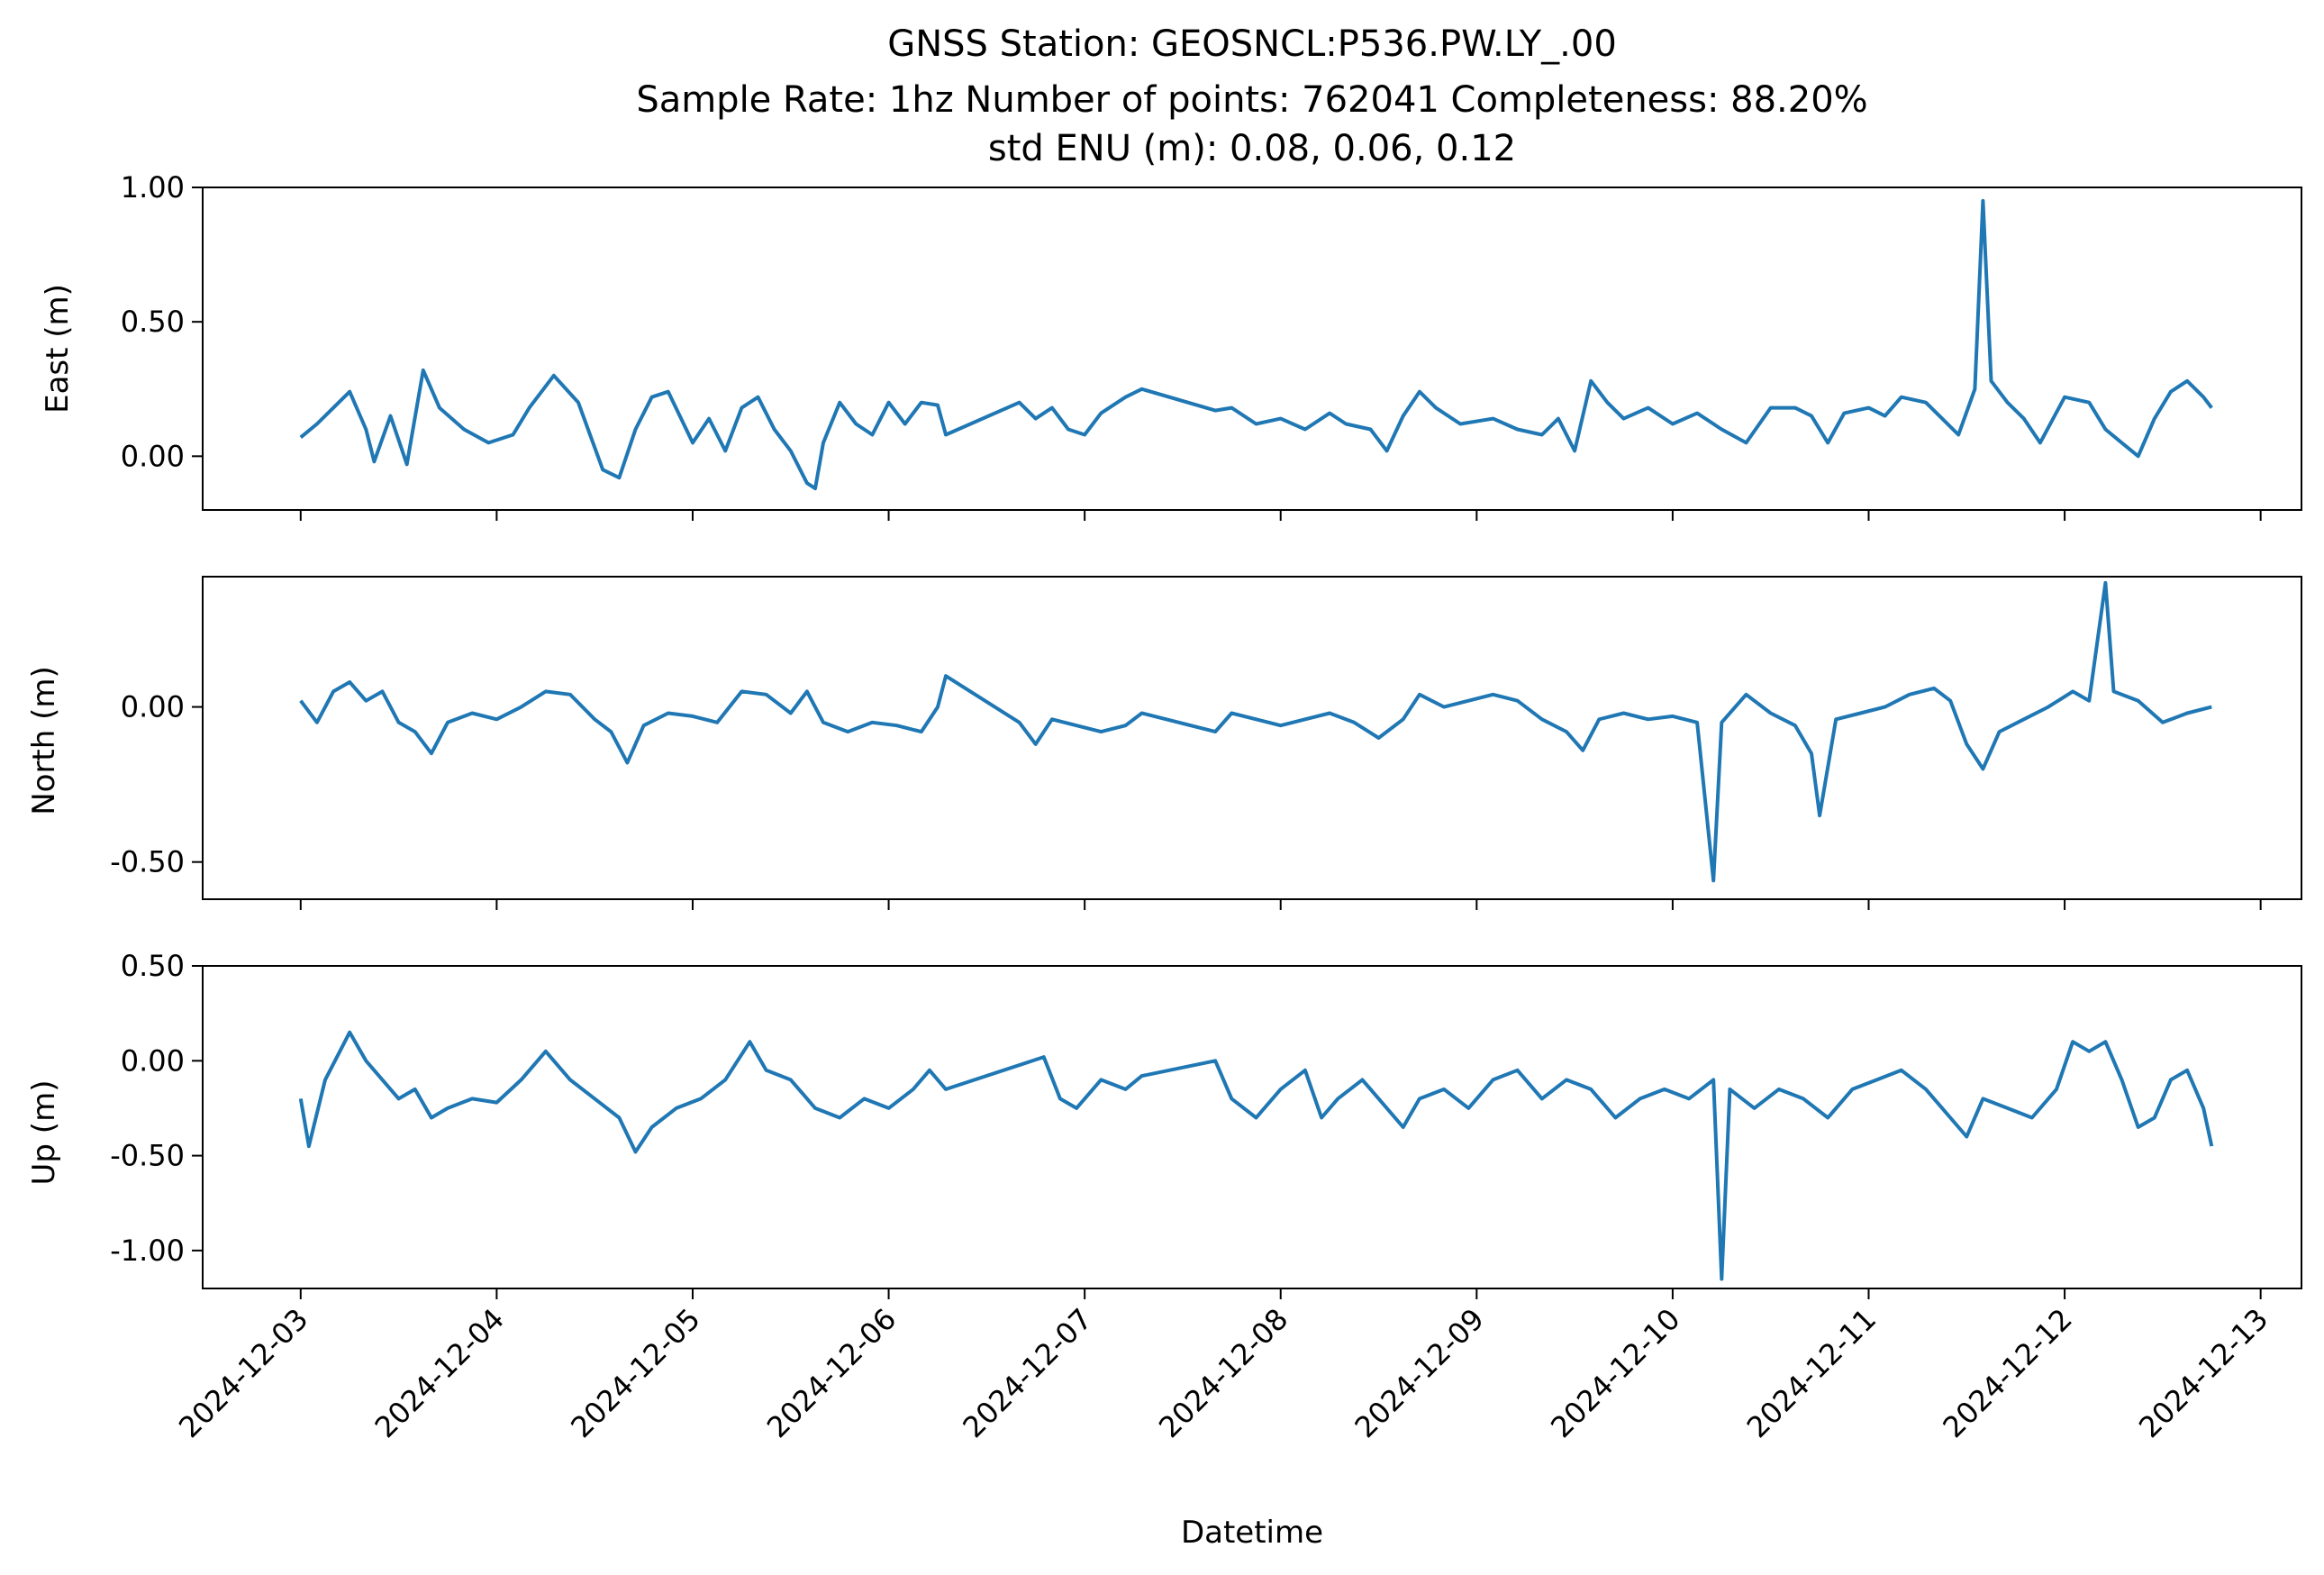  What do you see at coordinates (58, 349) in the screenshot?
I see `east-ylabel: East (m)` at bounding box center [58, 349].